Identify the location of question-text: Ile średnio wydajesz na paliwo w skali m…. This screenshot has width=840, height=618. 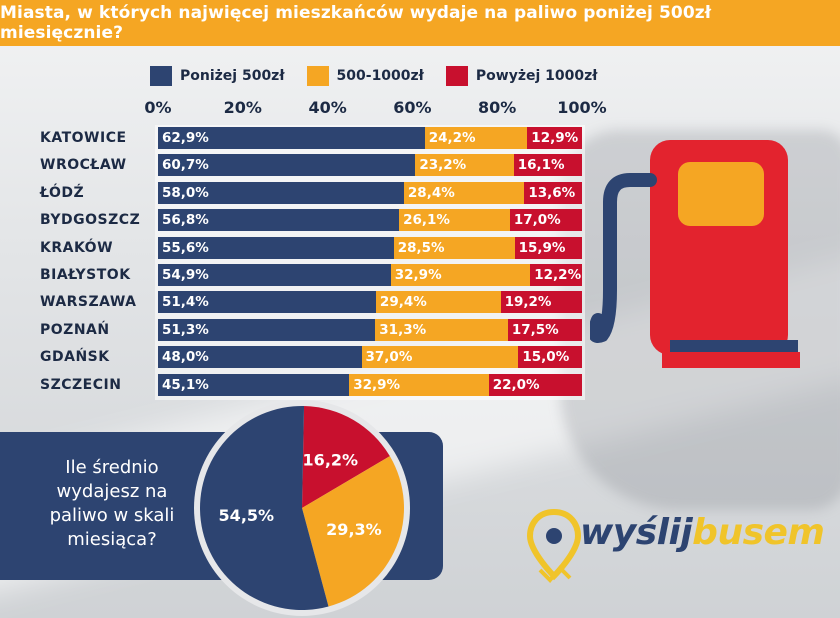
(112, 503).